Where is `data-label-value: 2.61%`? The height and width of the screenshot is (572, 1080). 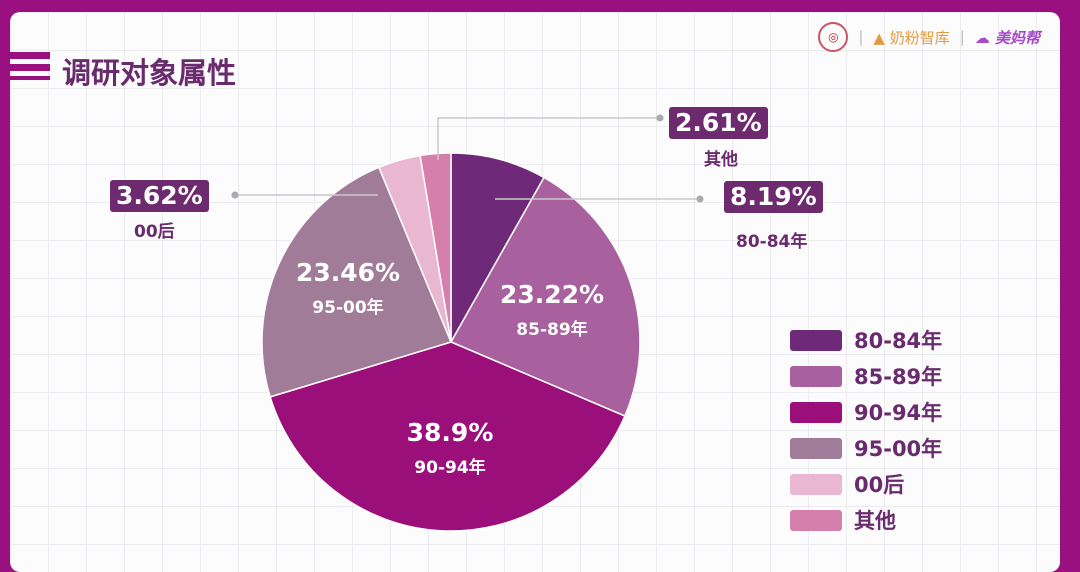
data-label-value: 2.61% is located at coordinates (718, 123).